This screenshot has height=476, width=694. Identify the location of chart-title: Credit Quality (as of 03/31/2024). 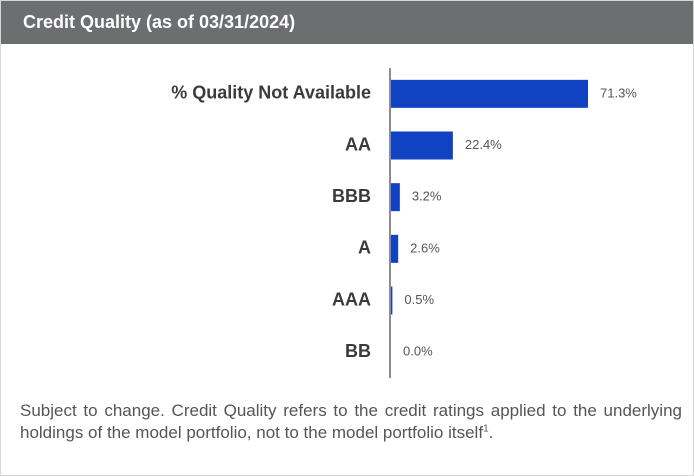
(347, 22).